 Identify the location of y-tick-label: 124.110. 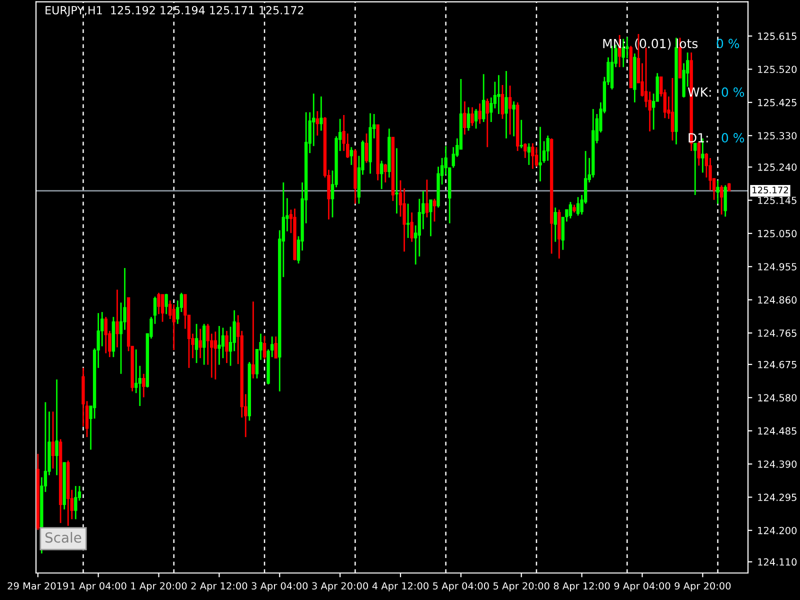
(777, 562).